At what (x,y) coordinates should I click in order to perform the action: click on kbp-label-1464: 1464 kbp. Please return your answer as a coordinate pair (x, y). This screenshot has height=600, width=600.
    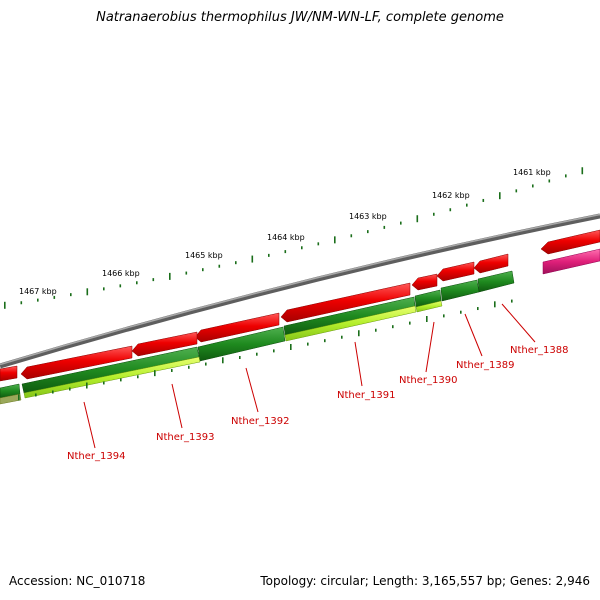
    Looking at the image, I should click on (286, 237).